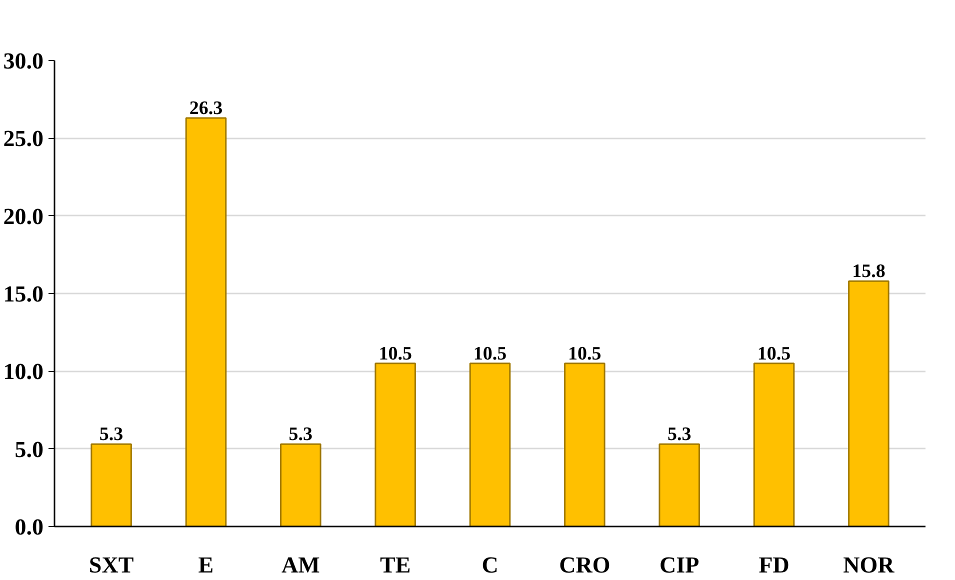 The image size is (955, 580). I want to click on data-label: 26.3, so click(206, 108).